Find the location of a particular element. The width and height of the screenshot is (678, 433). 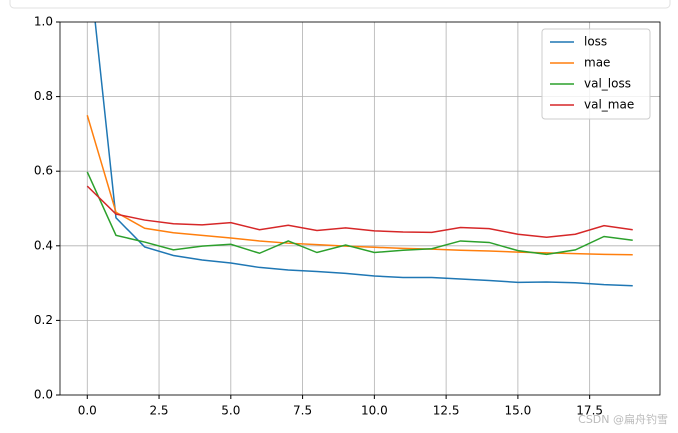

x-tick-label: 15.0 is located at coordinates (518, 411).